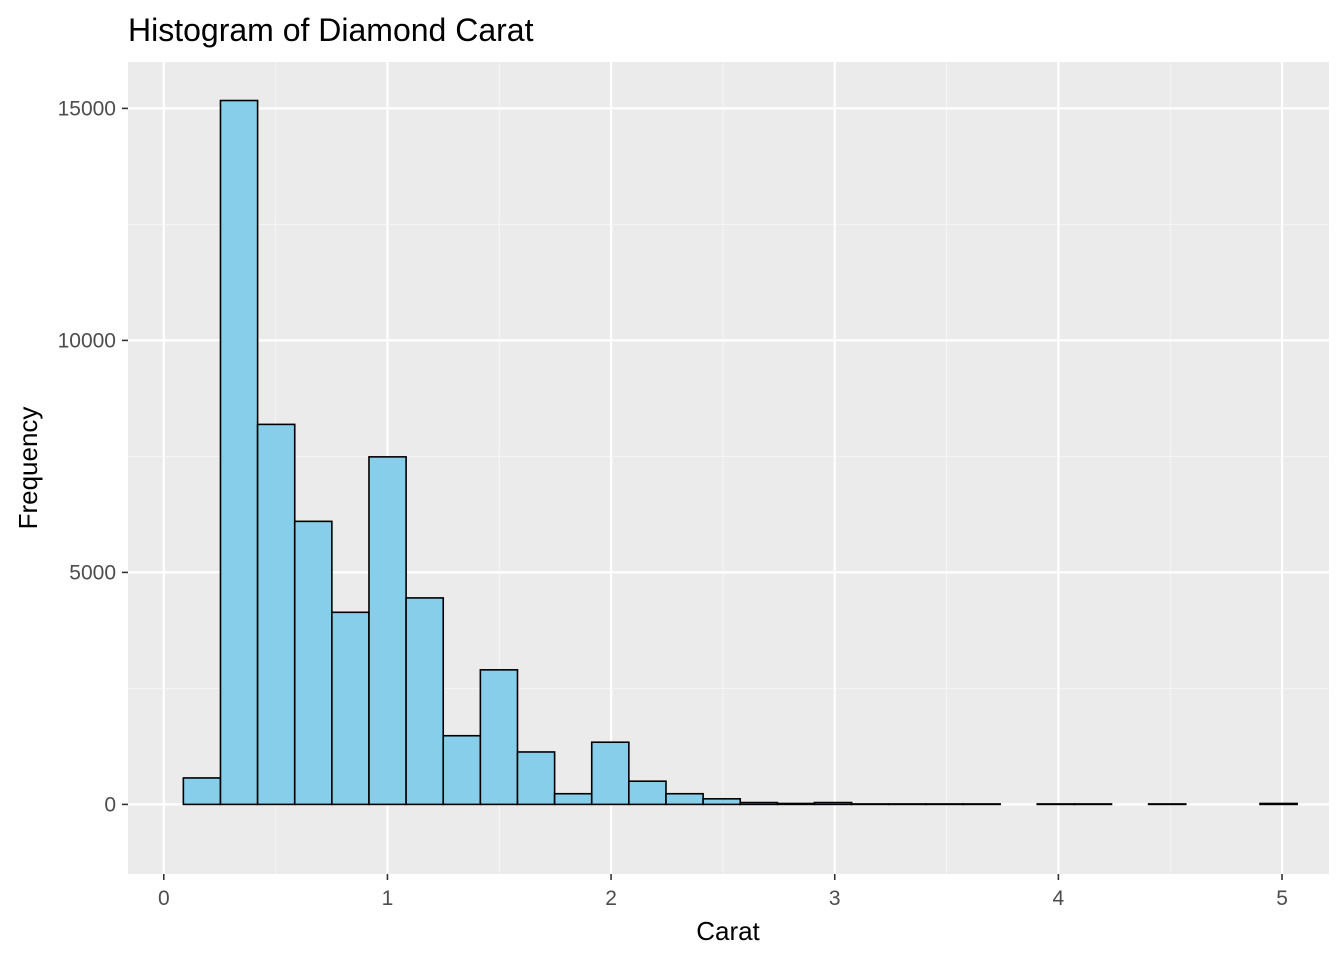 Image resolution: width=1344 pixels, height=960 pixels. Describe the element at coordinates (1282, 898) in the screenshot. I see `x-tick-label: 5` at that location.